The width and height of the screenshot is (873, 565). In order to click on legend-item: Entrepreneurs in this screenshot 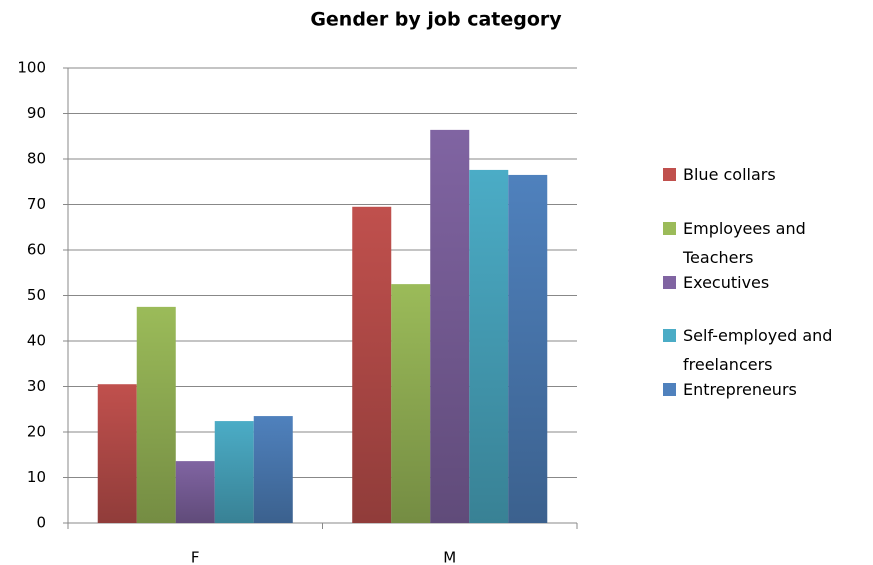, I will do `click(765, 389)`.